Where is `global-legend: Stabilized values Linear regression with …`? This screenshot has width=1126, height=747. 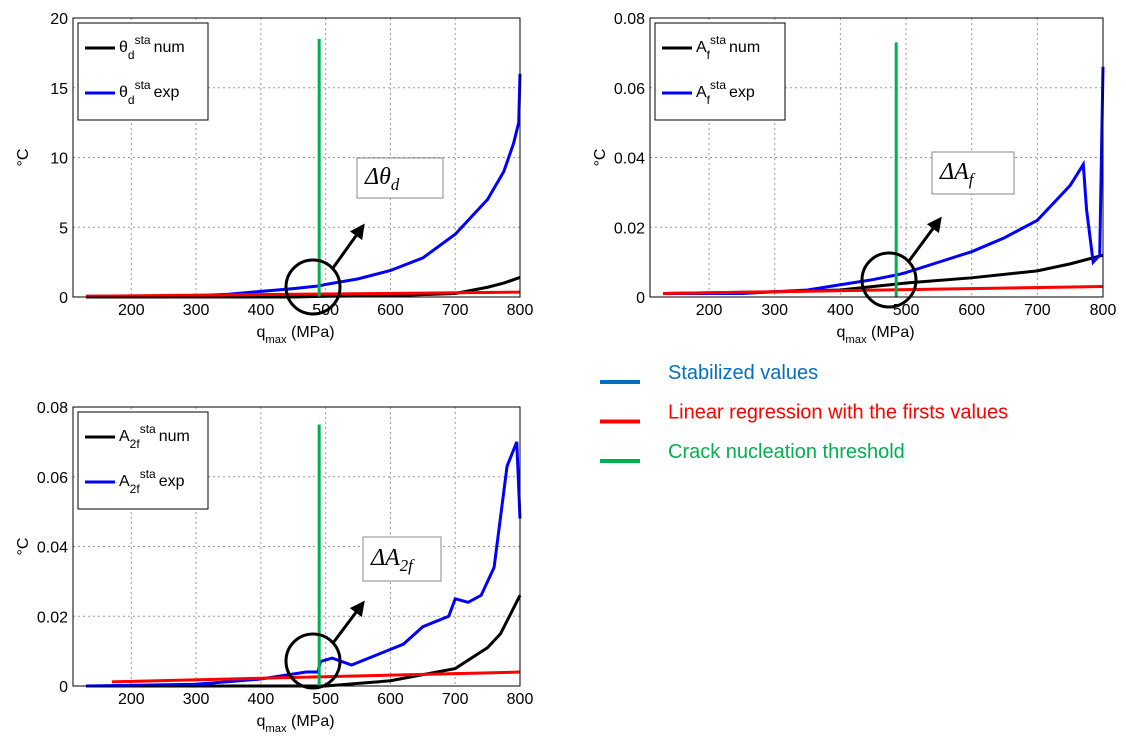
global-legend: Stabilized values Linear regression with … is located at coordinates (804, 412).